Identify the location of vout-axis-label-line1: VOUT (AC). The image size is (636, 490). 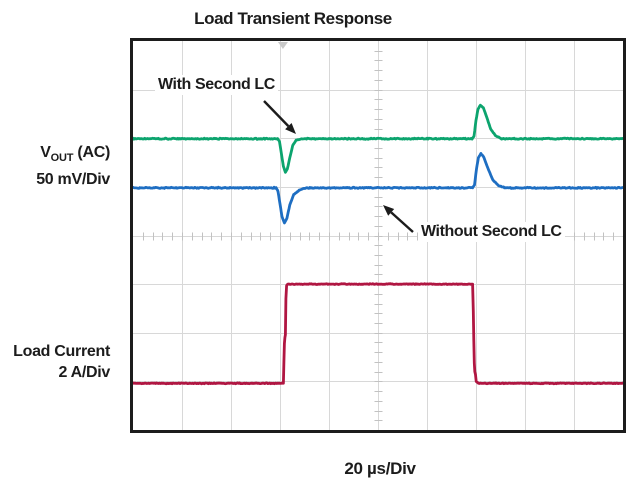
(75, 154).